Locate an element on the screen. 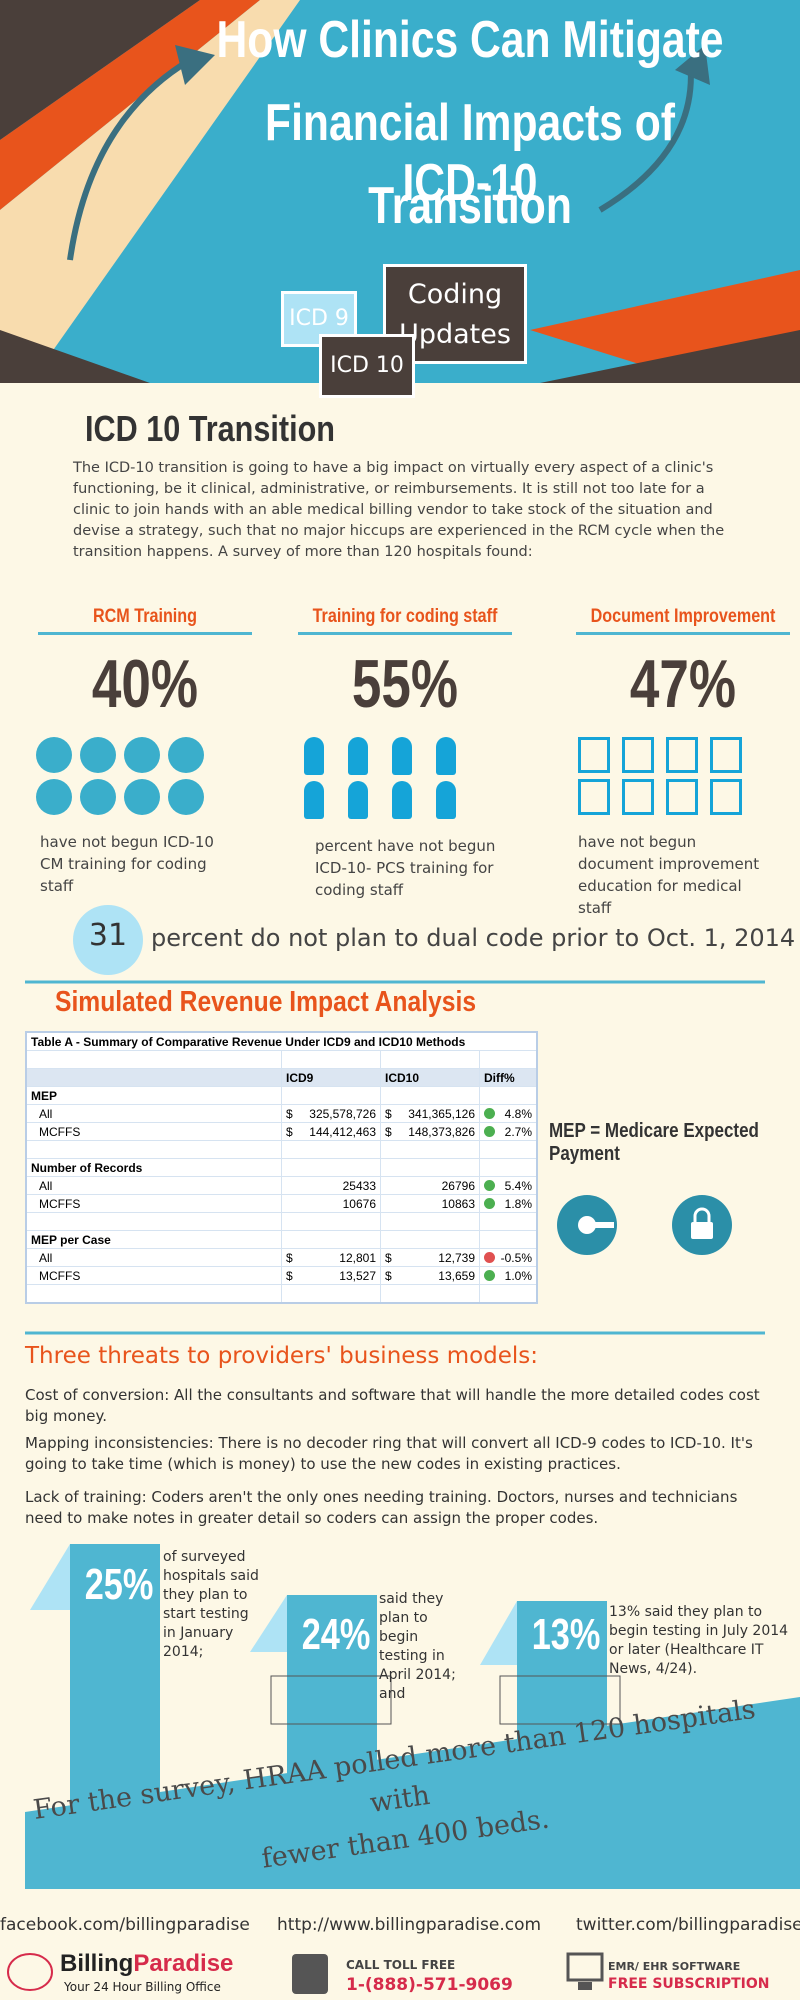  call-label: CALL TOLL FREE is located at coordinates (401, 1965).